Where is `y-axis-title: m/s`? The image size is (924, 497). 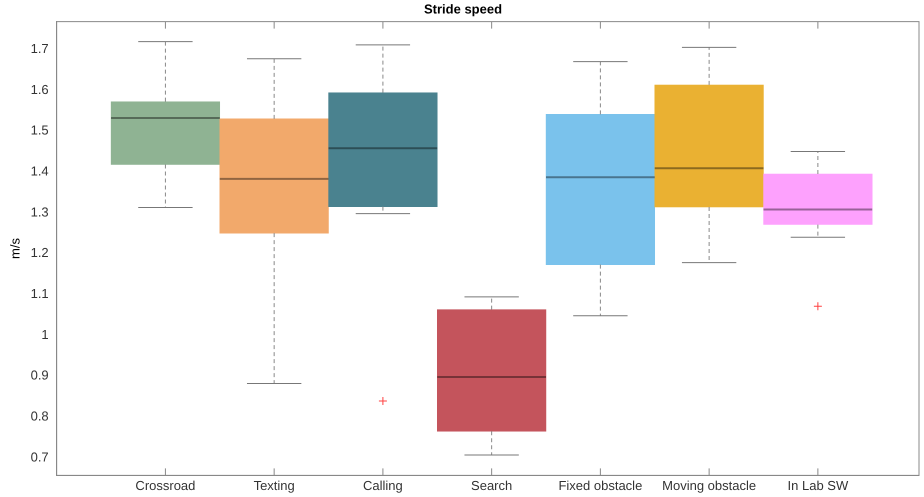
y-axis-title: m/s is located at coordinates (14, 248).